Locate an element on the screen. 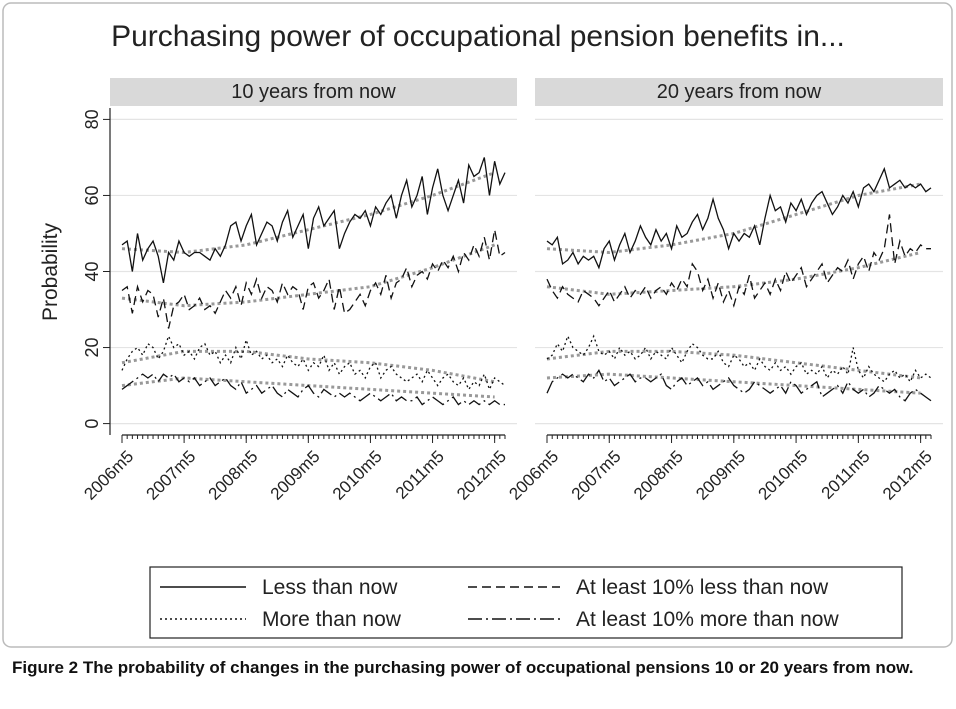 The width and height of the screenshot is (956, 709). y-tick-label: 20 is located at coordinates (92, 348).